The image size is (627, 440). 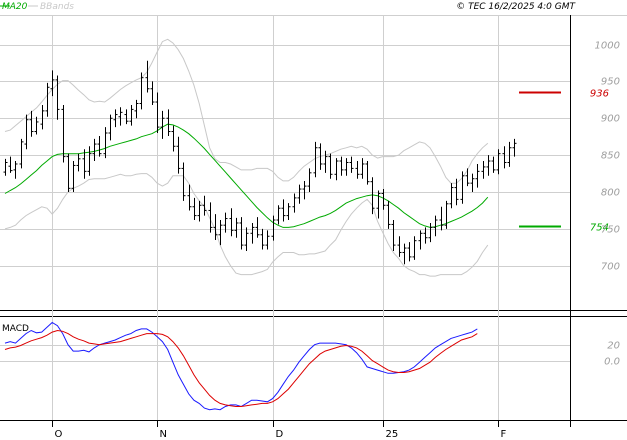 I want to click on macd-y-tick-label: 20, so click(x=613, y=346).